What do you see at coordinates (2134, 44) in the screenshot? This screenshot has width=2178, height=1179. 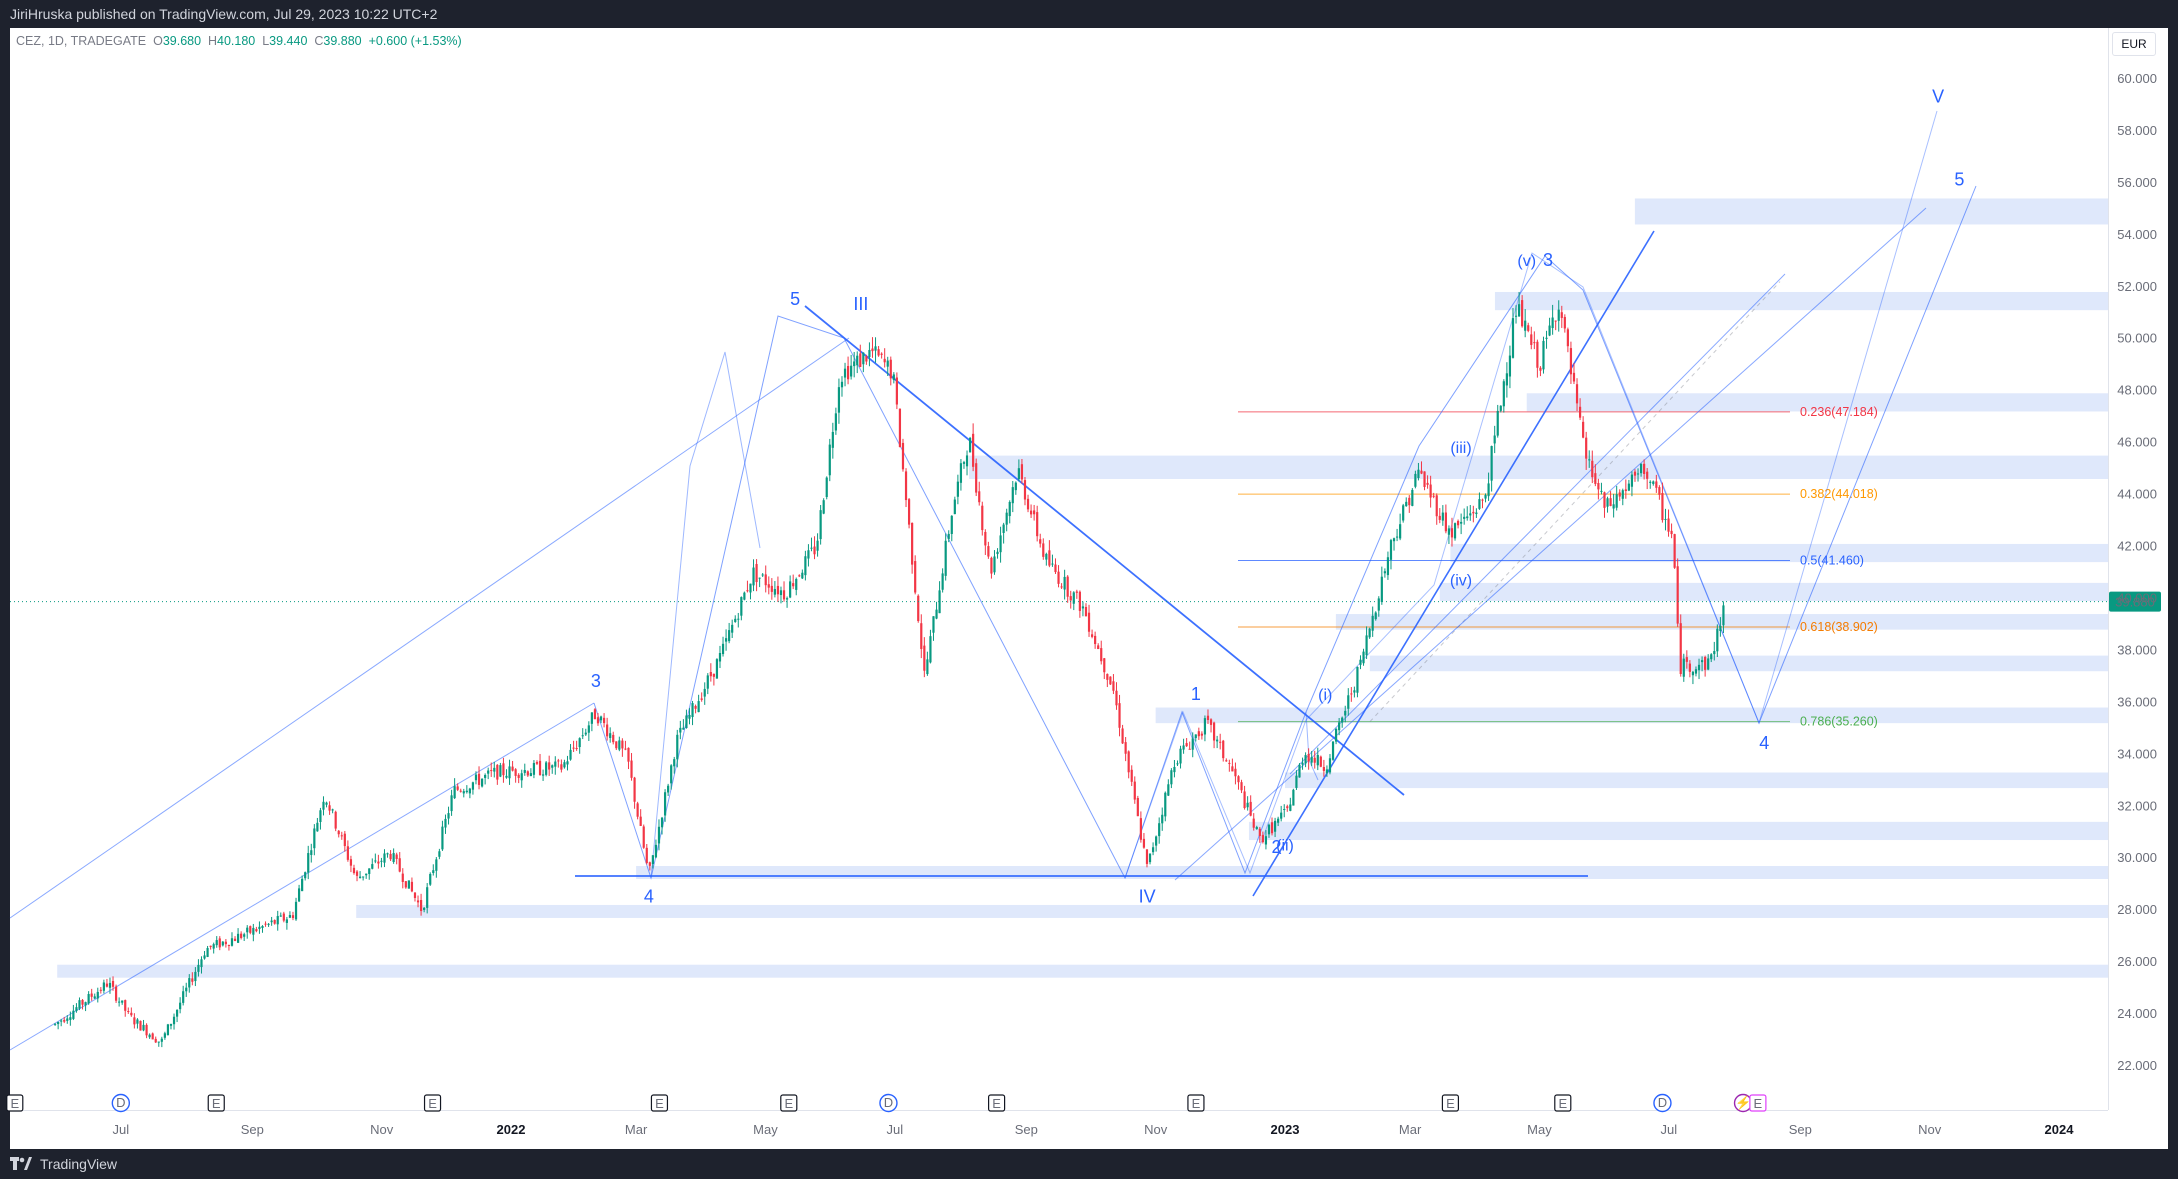 I see `currency-button: EUR` at bounding box center [2134, 44].